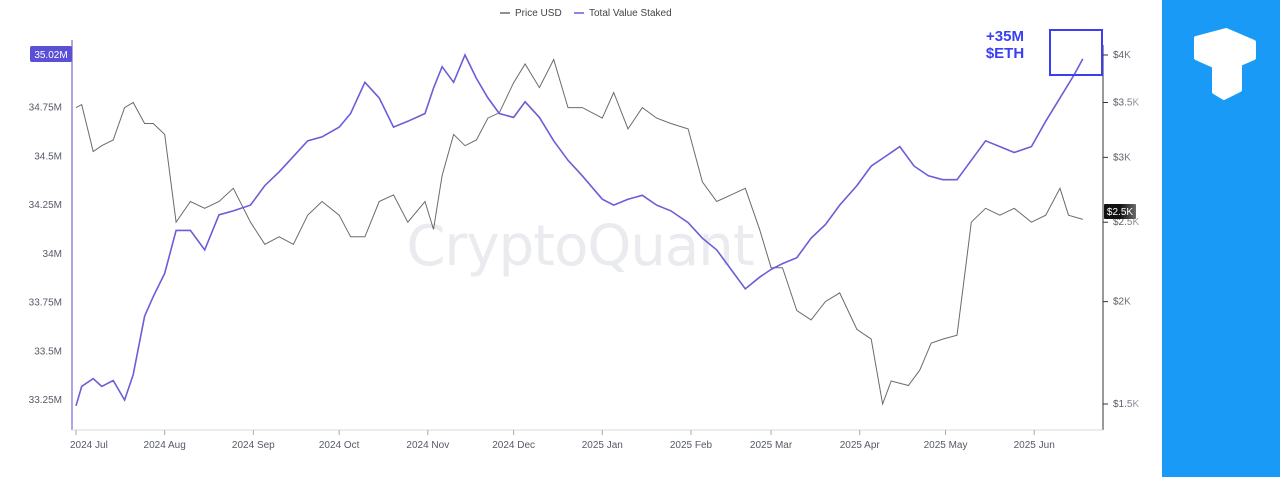 This screenshot has height=482, width=1280. Describe the element at coordinates (48, 351) in the screenshot. I see `left-tick-label: 33.5M` at that location.